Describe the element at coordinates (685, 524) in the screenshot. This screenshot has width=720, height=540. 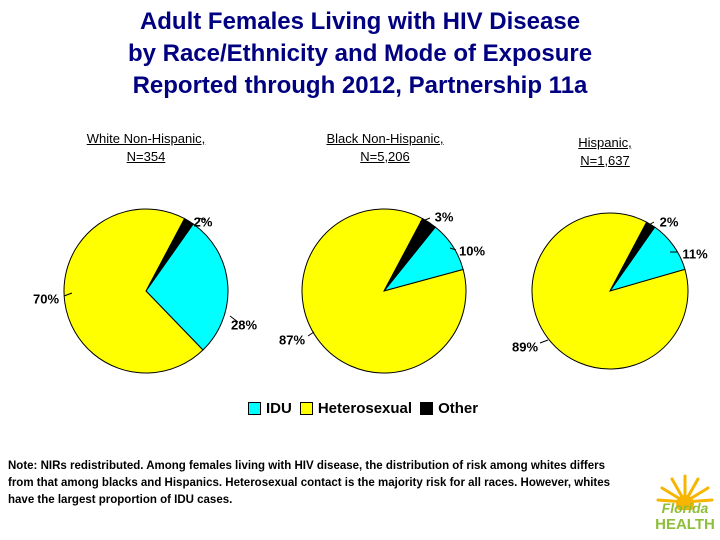
I see `logo-line-health: HEALTH` at that location.